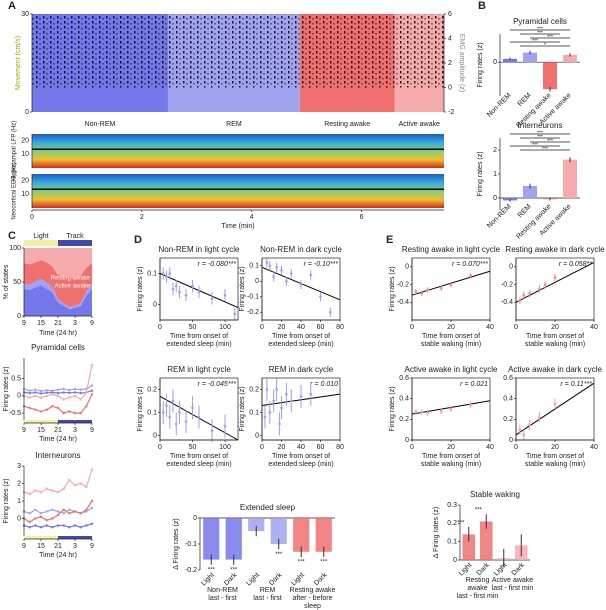 This screenshot has width=606, height=610. Describe the element at coordinates (15, 190) in the screenshot. I see `lfp-label: Neocortical EEG (Hz)` at that location.